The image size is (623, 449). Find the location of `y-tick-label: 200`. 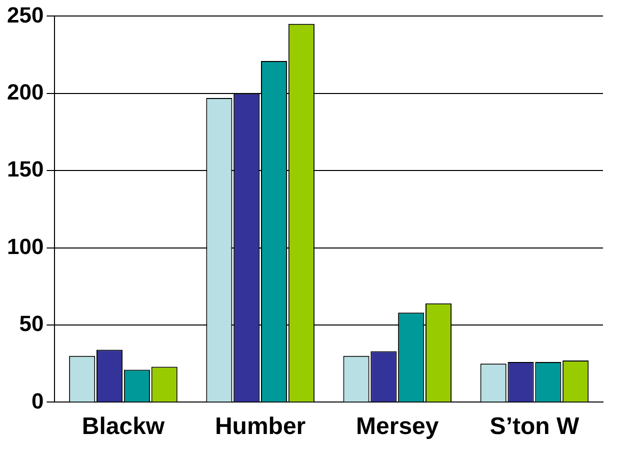

y-tick-label: 200 is located at coordinates (25, 91).